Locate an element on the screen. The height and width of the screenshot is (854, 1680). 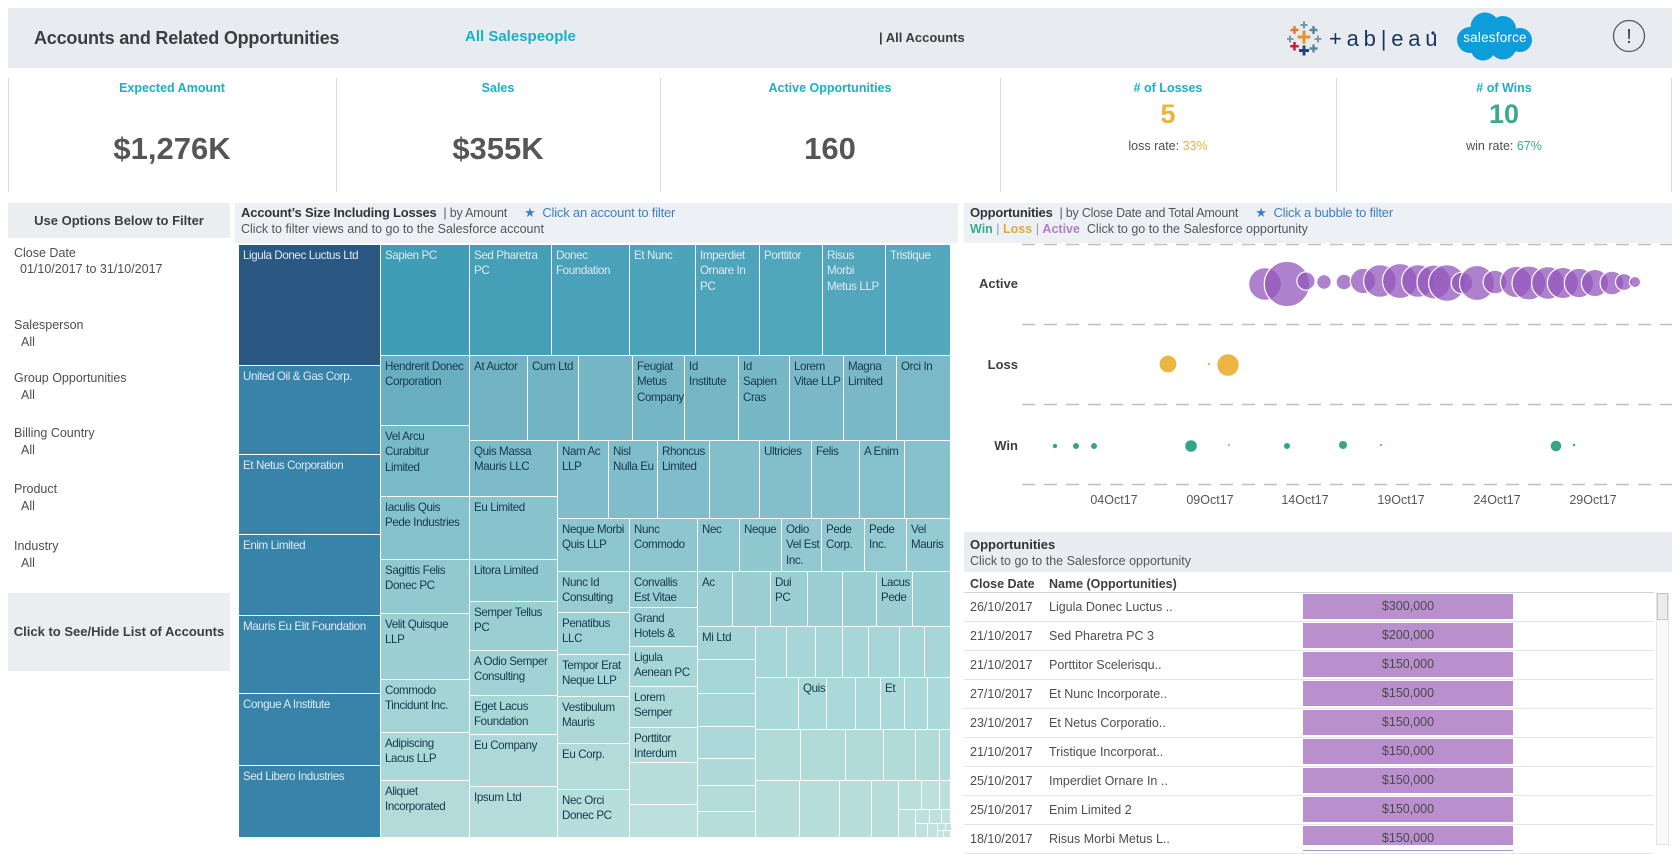
svg-text: +ab|eau is located at coordinates (1385, 38).